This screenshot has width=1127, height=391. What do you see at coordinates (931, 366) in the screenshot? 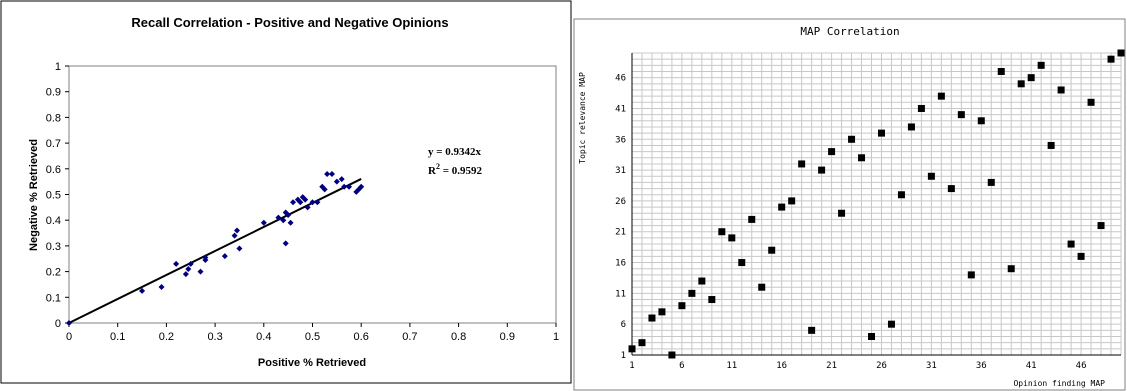
I see `x-tick-label: 31` at bounding box center [931, 366].